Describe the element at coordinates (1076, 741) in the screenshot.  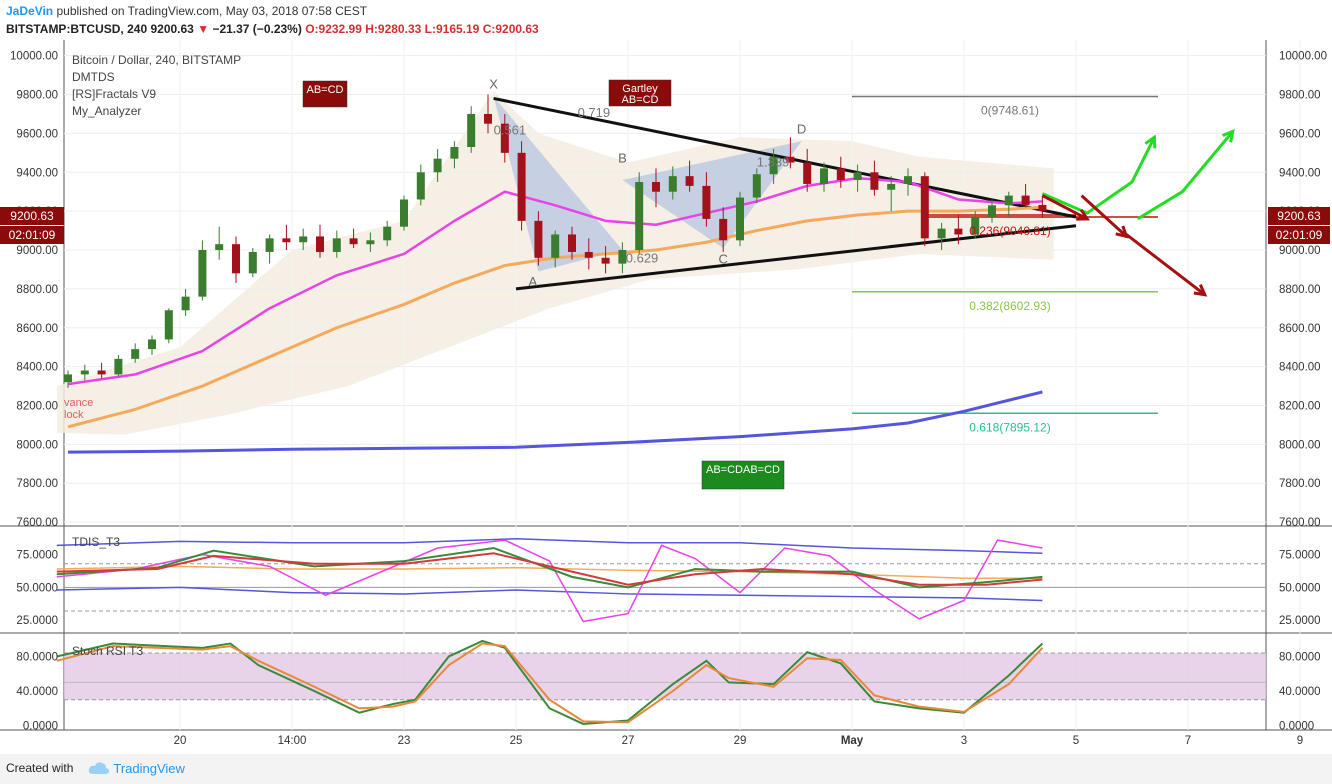
I see `x-tick-label: 5` at that location.